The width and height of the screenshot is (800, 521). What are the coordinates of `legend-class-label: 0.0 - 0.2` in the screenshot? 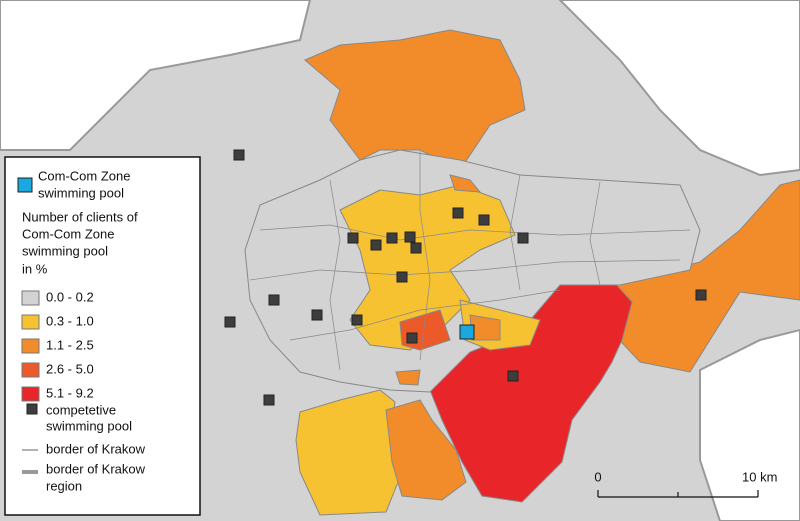 It's located at (70, 296).